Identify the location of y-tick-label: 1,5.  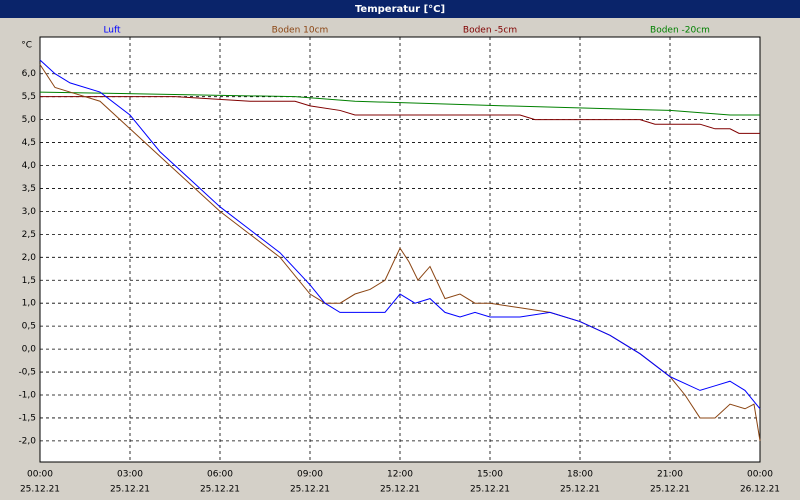
(29, 281).